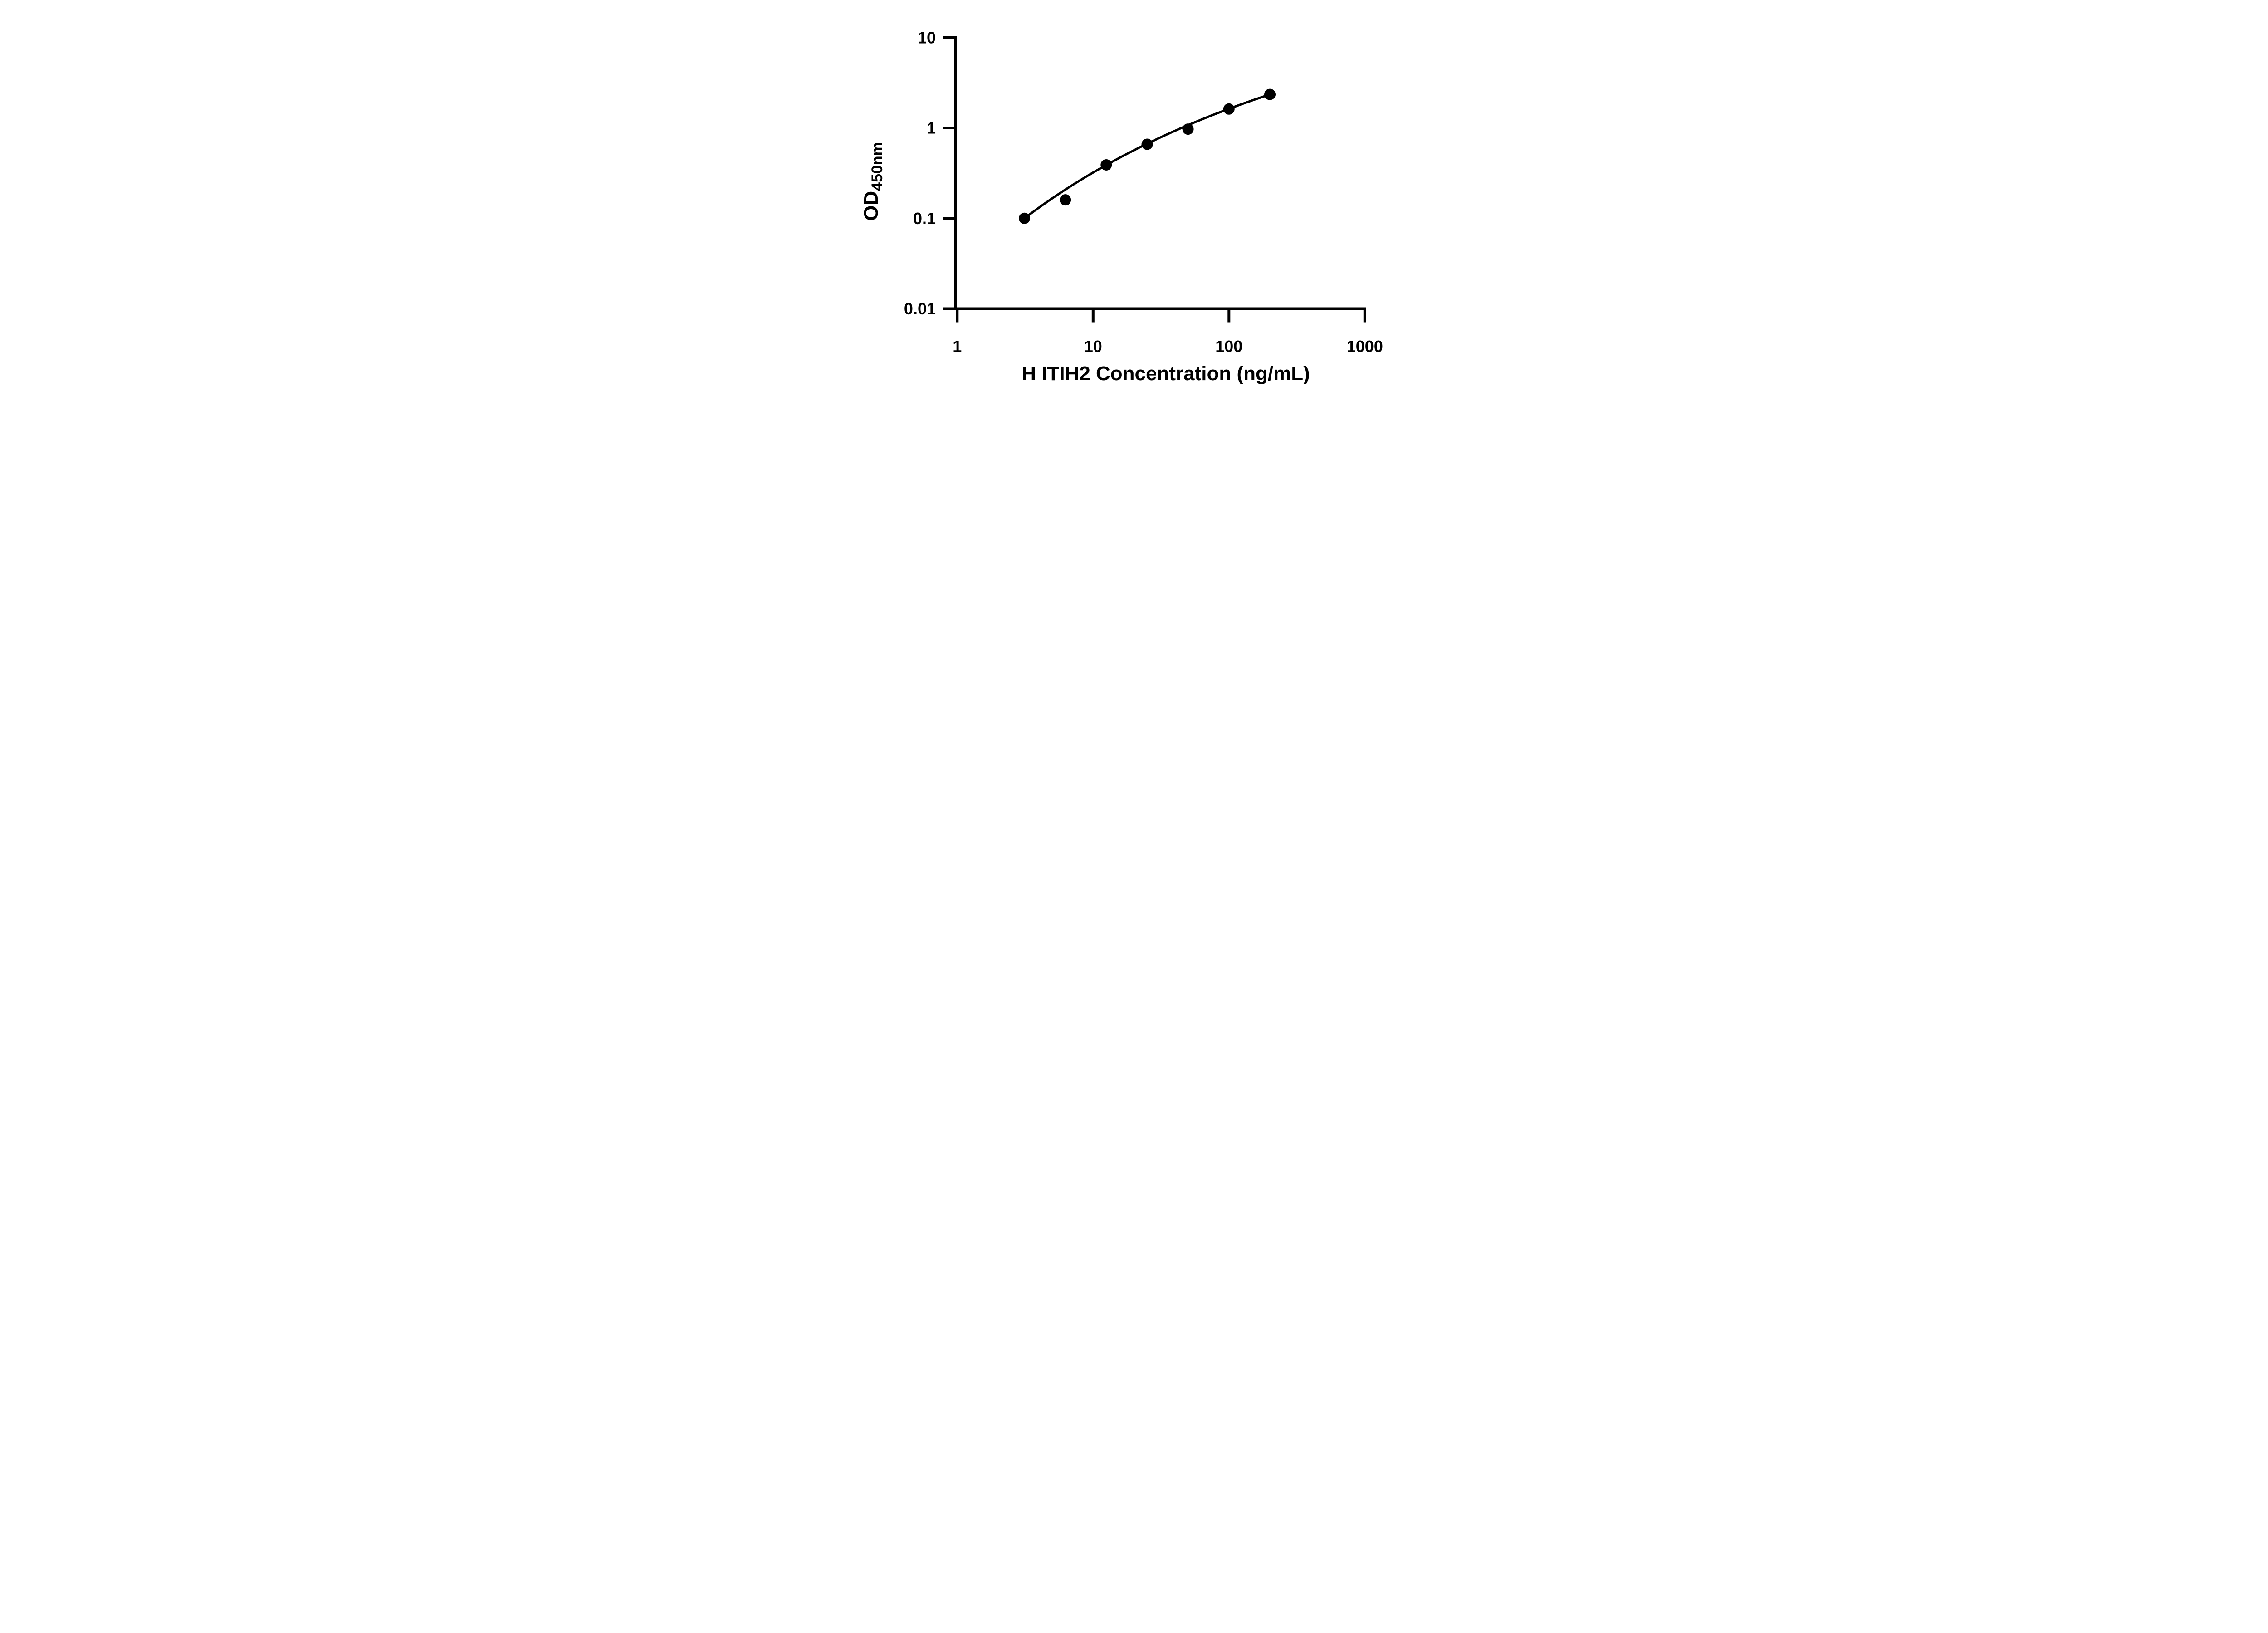  Describe the element at coordinates (931, 128) in the screenshot. I see `y-tick-label: 1` at that location.